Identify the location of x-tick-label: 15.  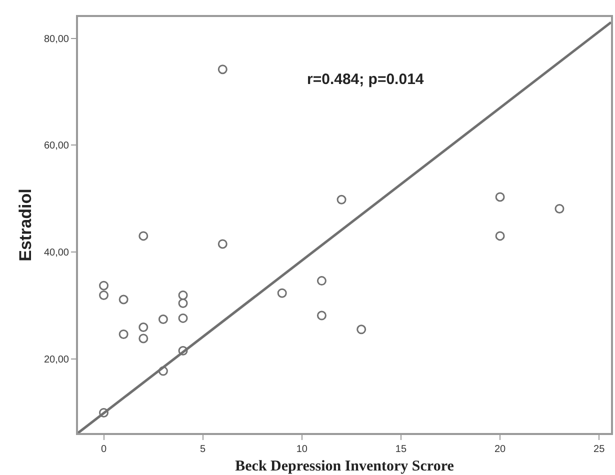
(401, 449).